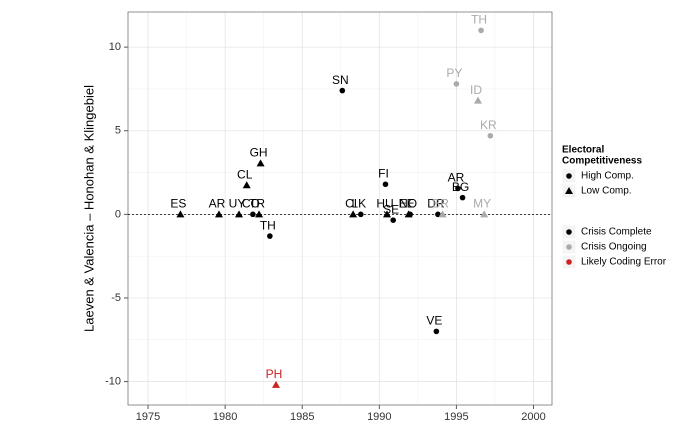 The image size is (687, 433). I want to click on y-tick-label: 10, so click(115, 47).